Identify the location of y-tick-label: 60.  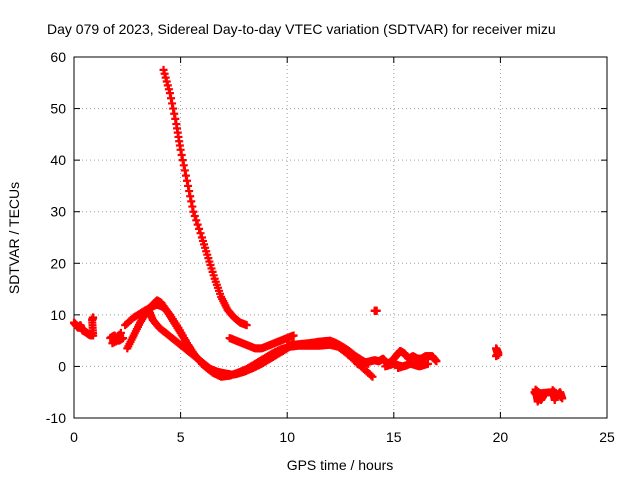
(58, 57).